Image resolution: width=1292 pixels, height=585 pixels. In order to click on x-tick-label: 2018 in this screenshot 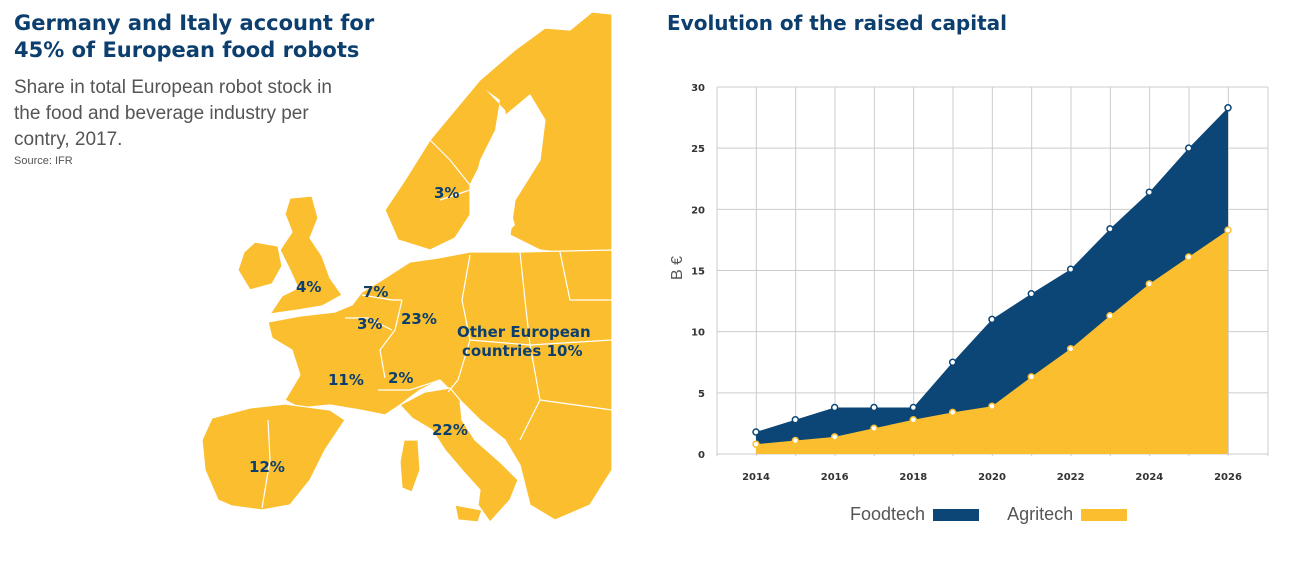, I will do `click(913, 477)`.